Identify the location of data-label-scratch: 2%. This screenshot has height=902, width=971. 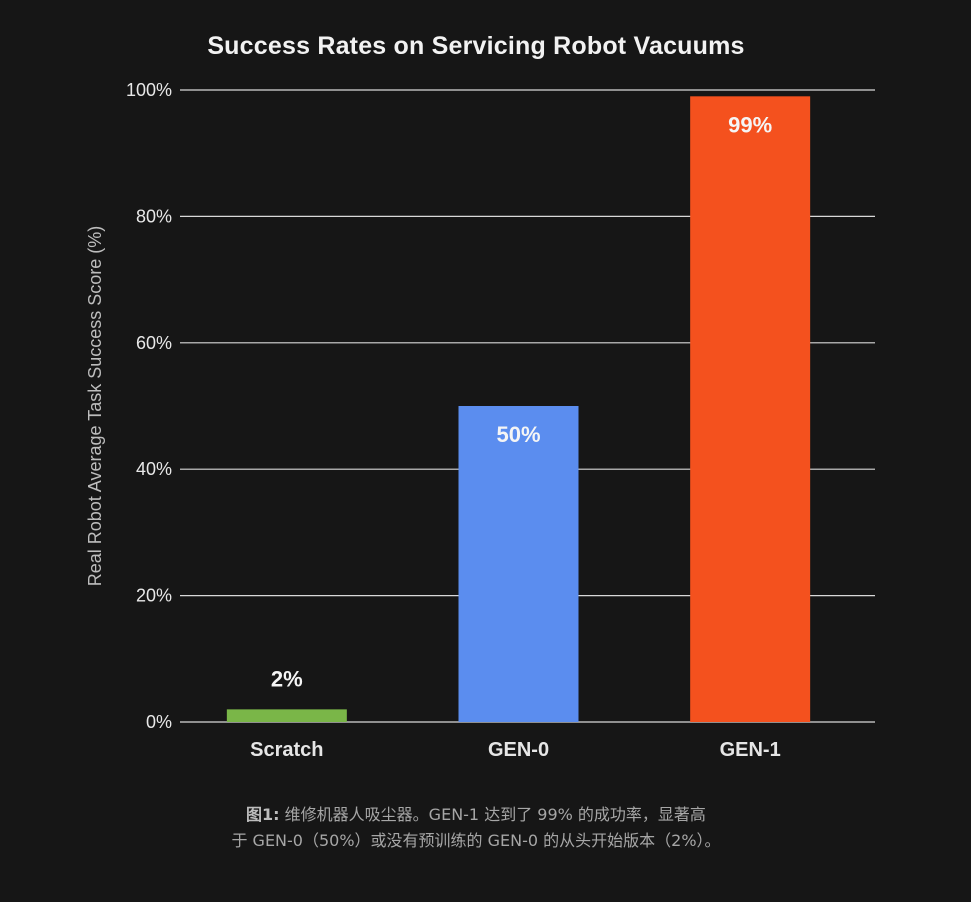
(287, 678).